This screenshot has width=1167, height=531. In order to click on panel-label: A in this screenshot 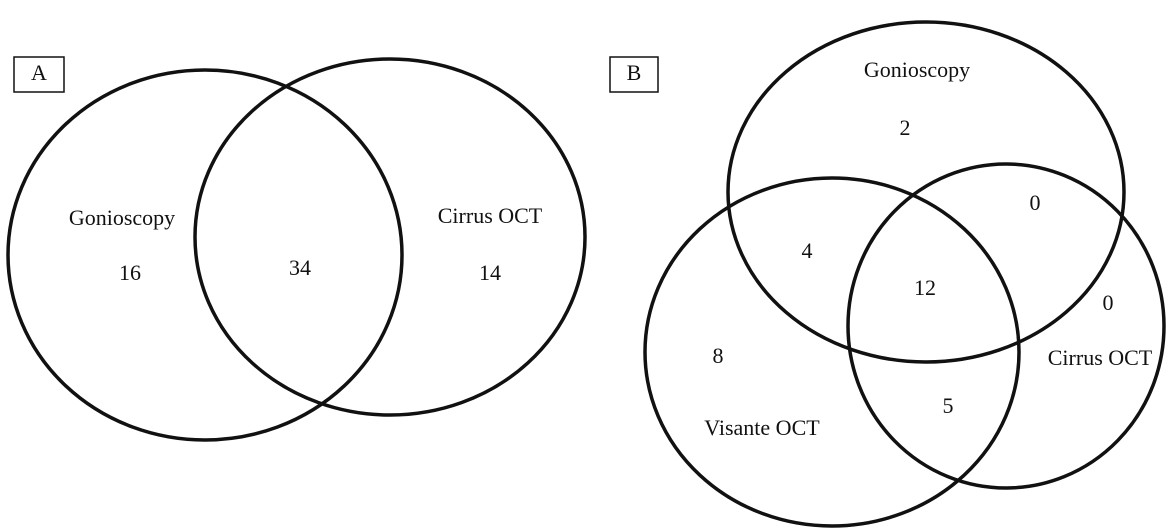, I will do `click(39, 72)`.